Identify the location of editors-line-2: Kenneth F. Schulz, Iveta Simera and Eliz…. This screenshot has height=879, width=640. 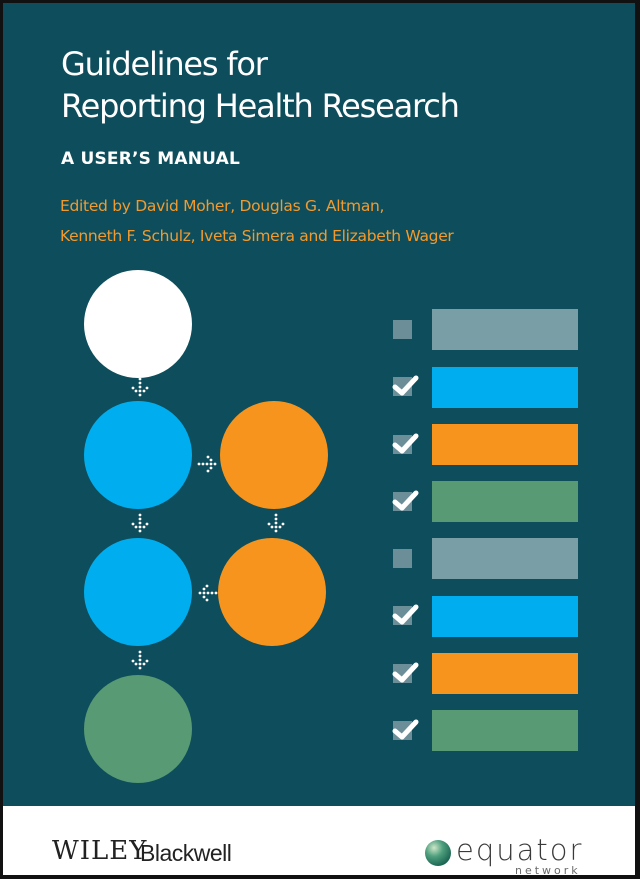
(257, 236).